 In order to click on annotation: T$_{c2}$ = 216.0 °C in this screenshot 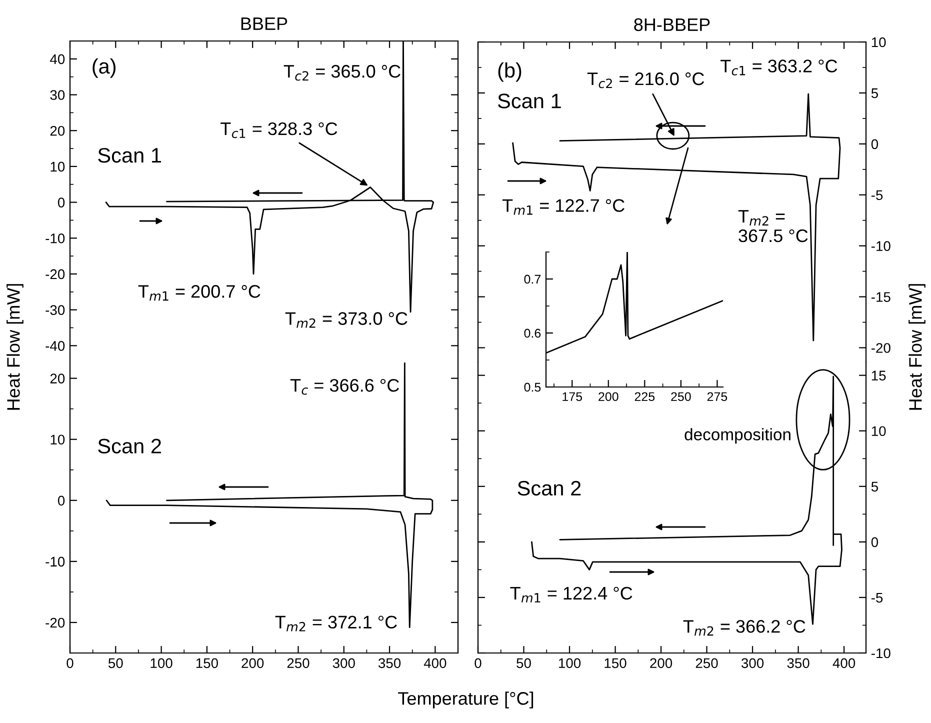, I will do `click(645, 80)`.